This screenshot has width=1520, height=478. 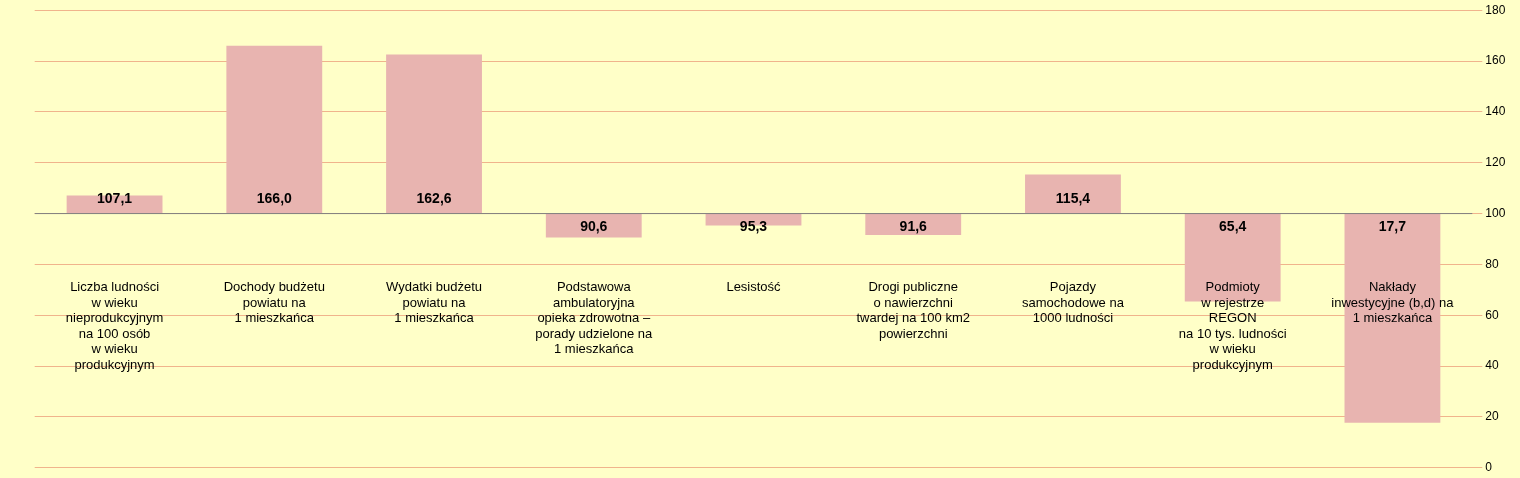 I want to click on y-tick-label: 60, so click(x=1492, y=314).